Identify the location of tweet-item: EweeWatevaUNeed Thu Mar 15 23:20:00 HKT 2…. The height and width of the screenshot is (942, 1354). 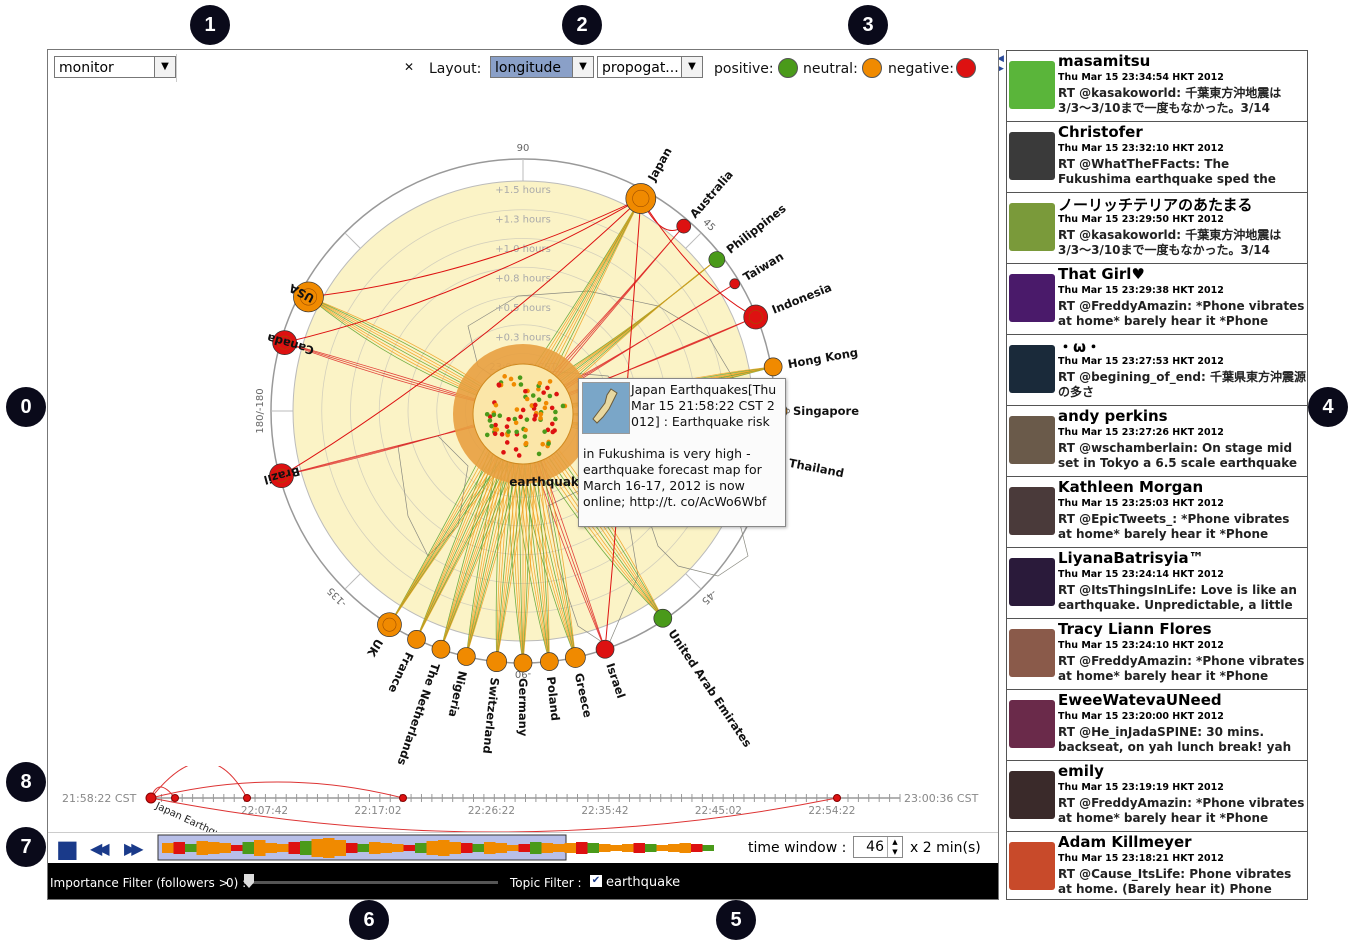
(1157, 725).